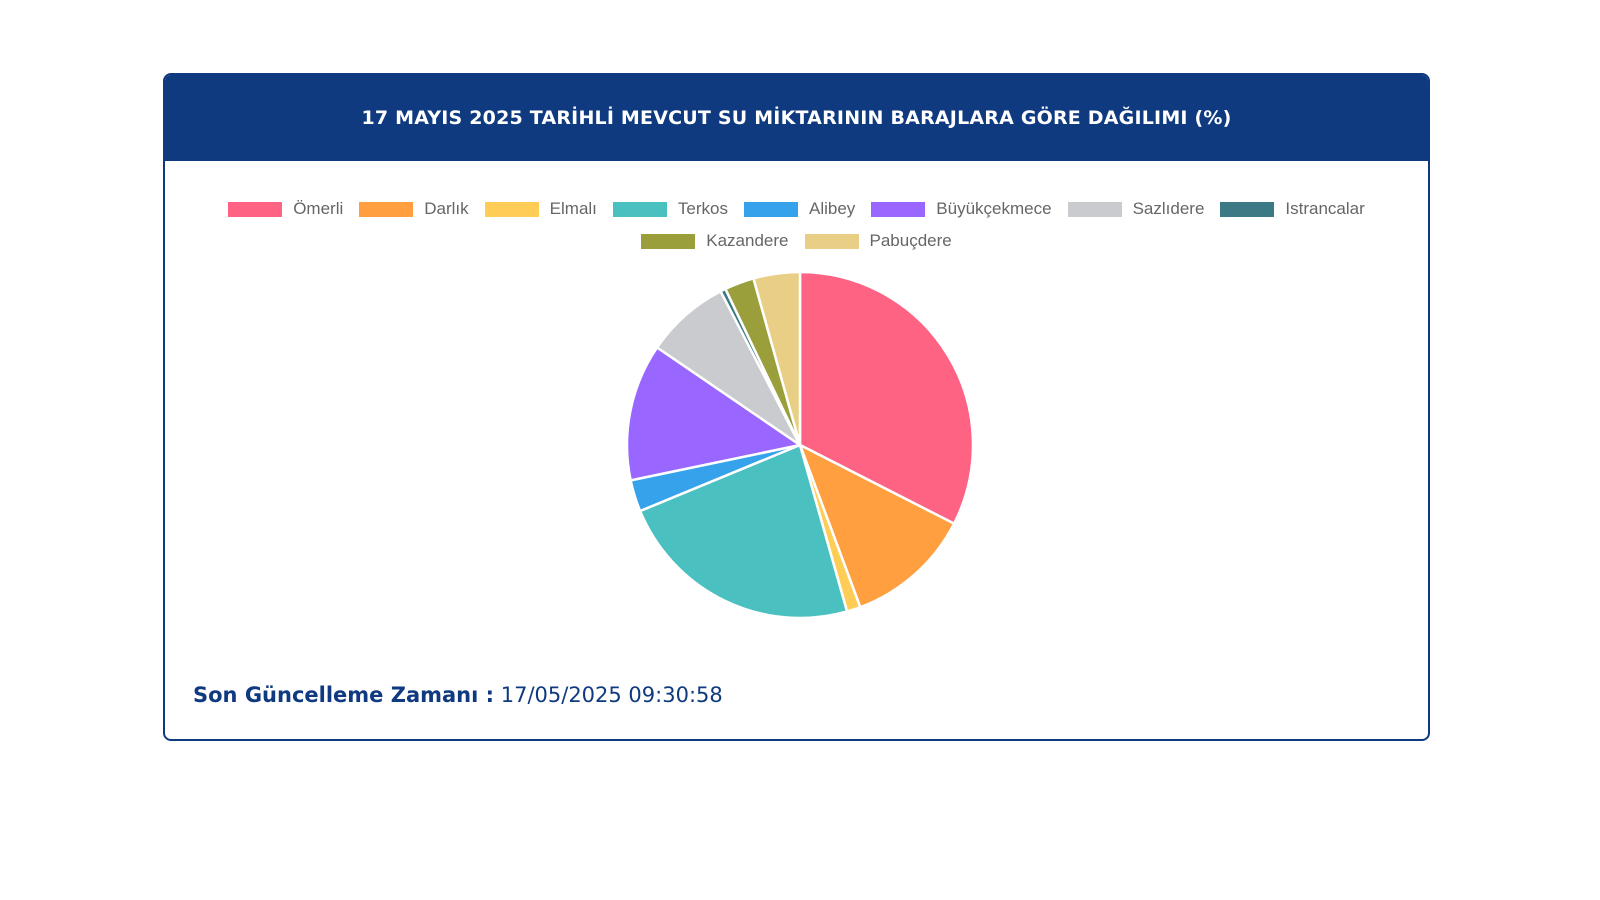 Image resolution: width=1600 pixels, height=900 pixels. Describe the element at coordinates (670, 209) in the screenshot. I see `legend-item: Terkos` at that location.